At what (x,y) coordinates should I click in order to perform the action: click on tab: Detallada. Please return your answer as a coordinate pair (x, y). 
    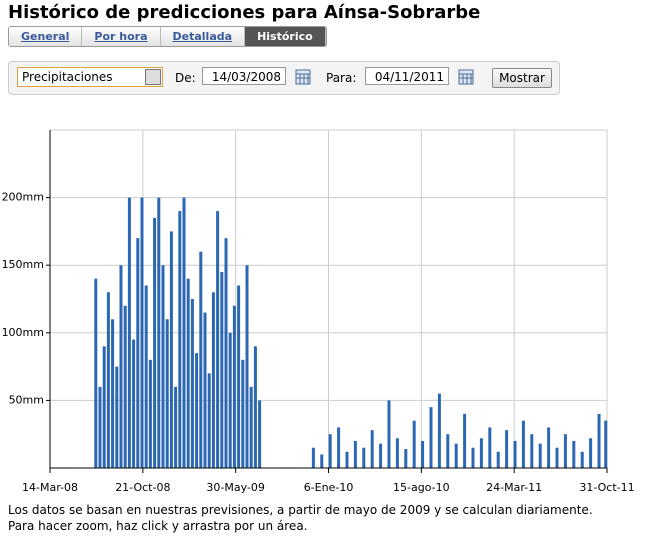
    Looking at the image, I should click on (203, 36).